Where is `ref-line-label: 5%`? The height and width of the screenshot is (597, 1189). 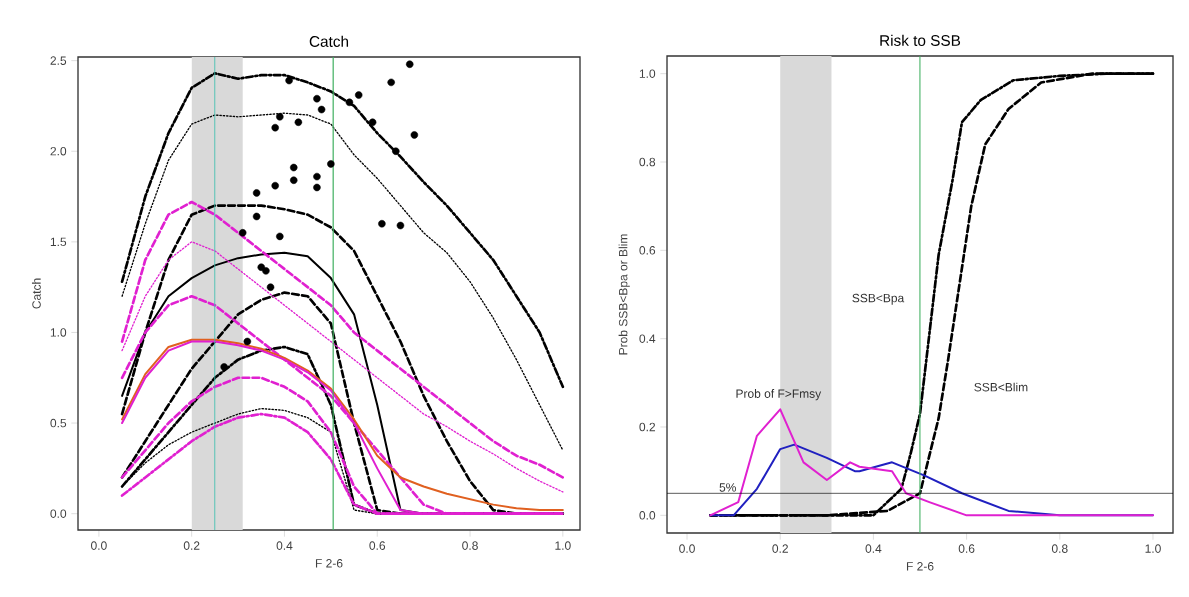
ref-line-label: 5% is located at coordinates (727, 487).